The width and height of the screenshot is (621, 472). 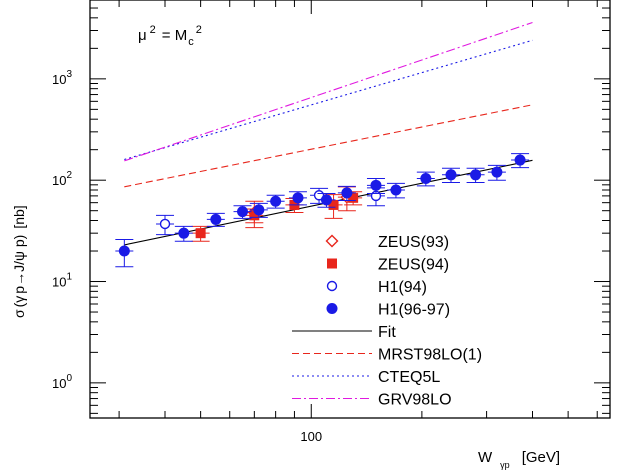 I want to click on legend-label-zeus-93-: ZEUS(93), so click(x=413, y=242).